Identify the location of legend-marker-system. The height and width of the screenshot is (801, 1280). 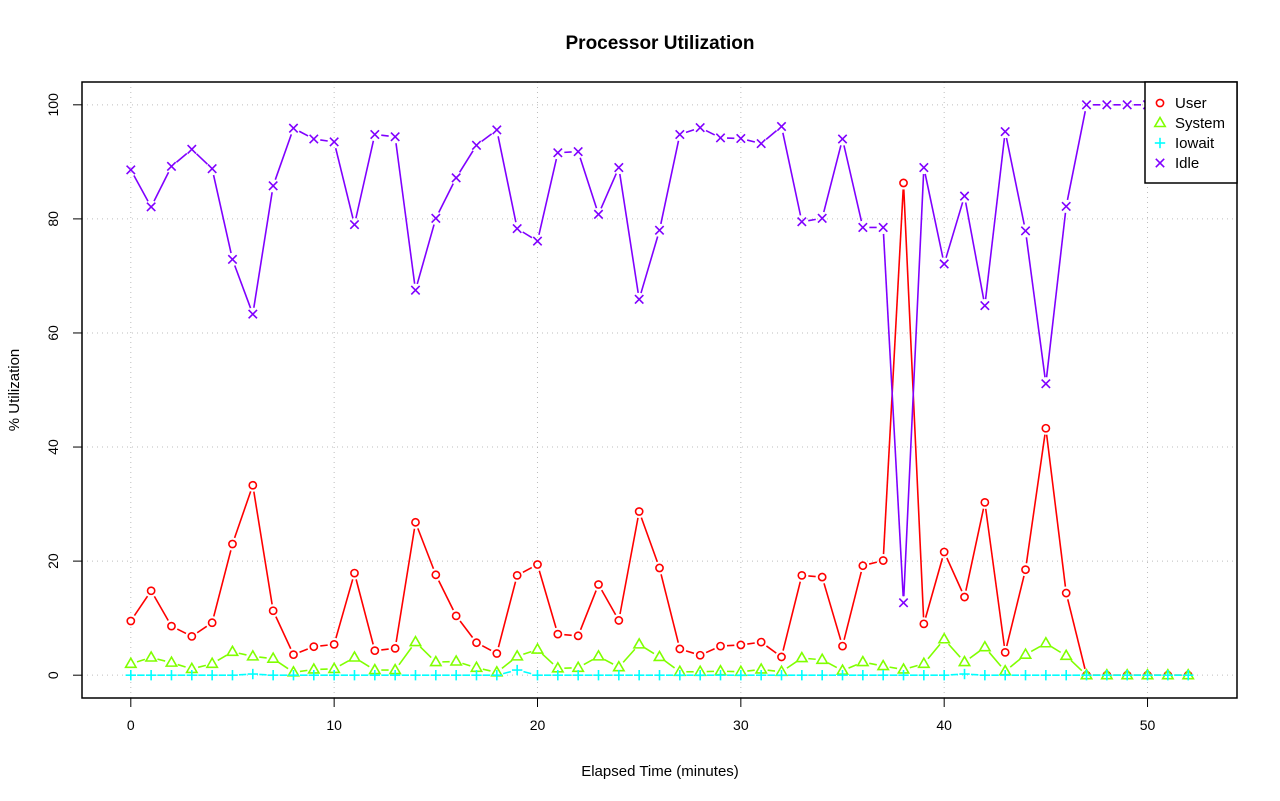
(1160, 121).